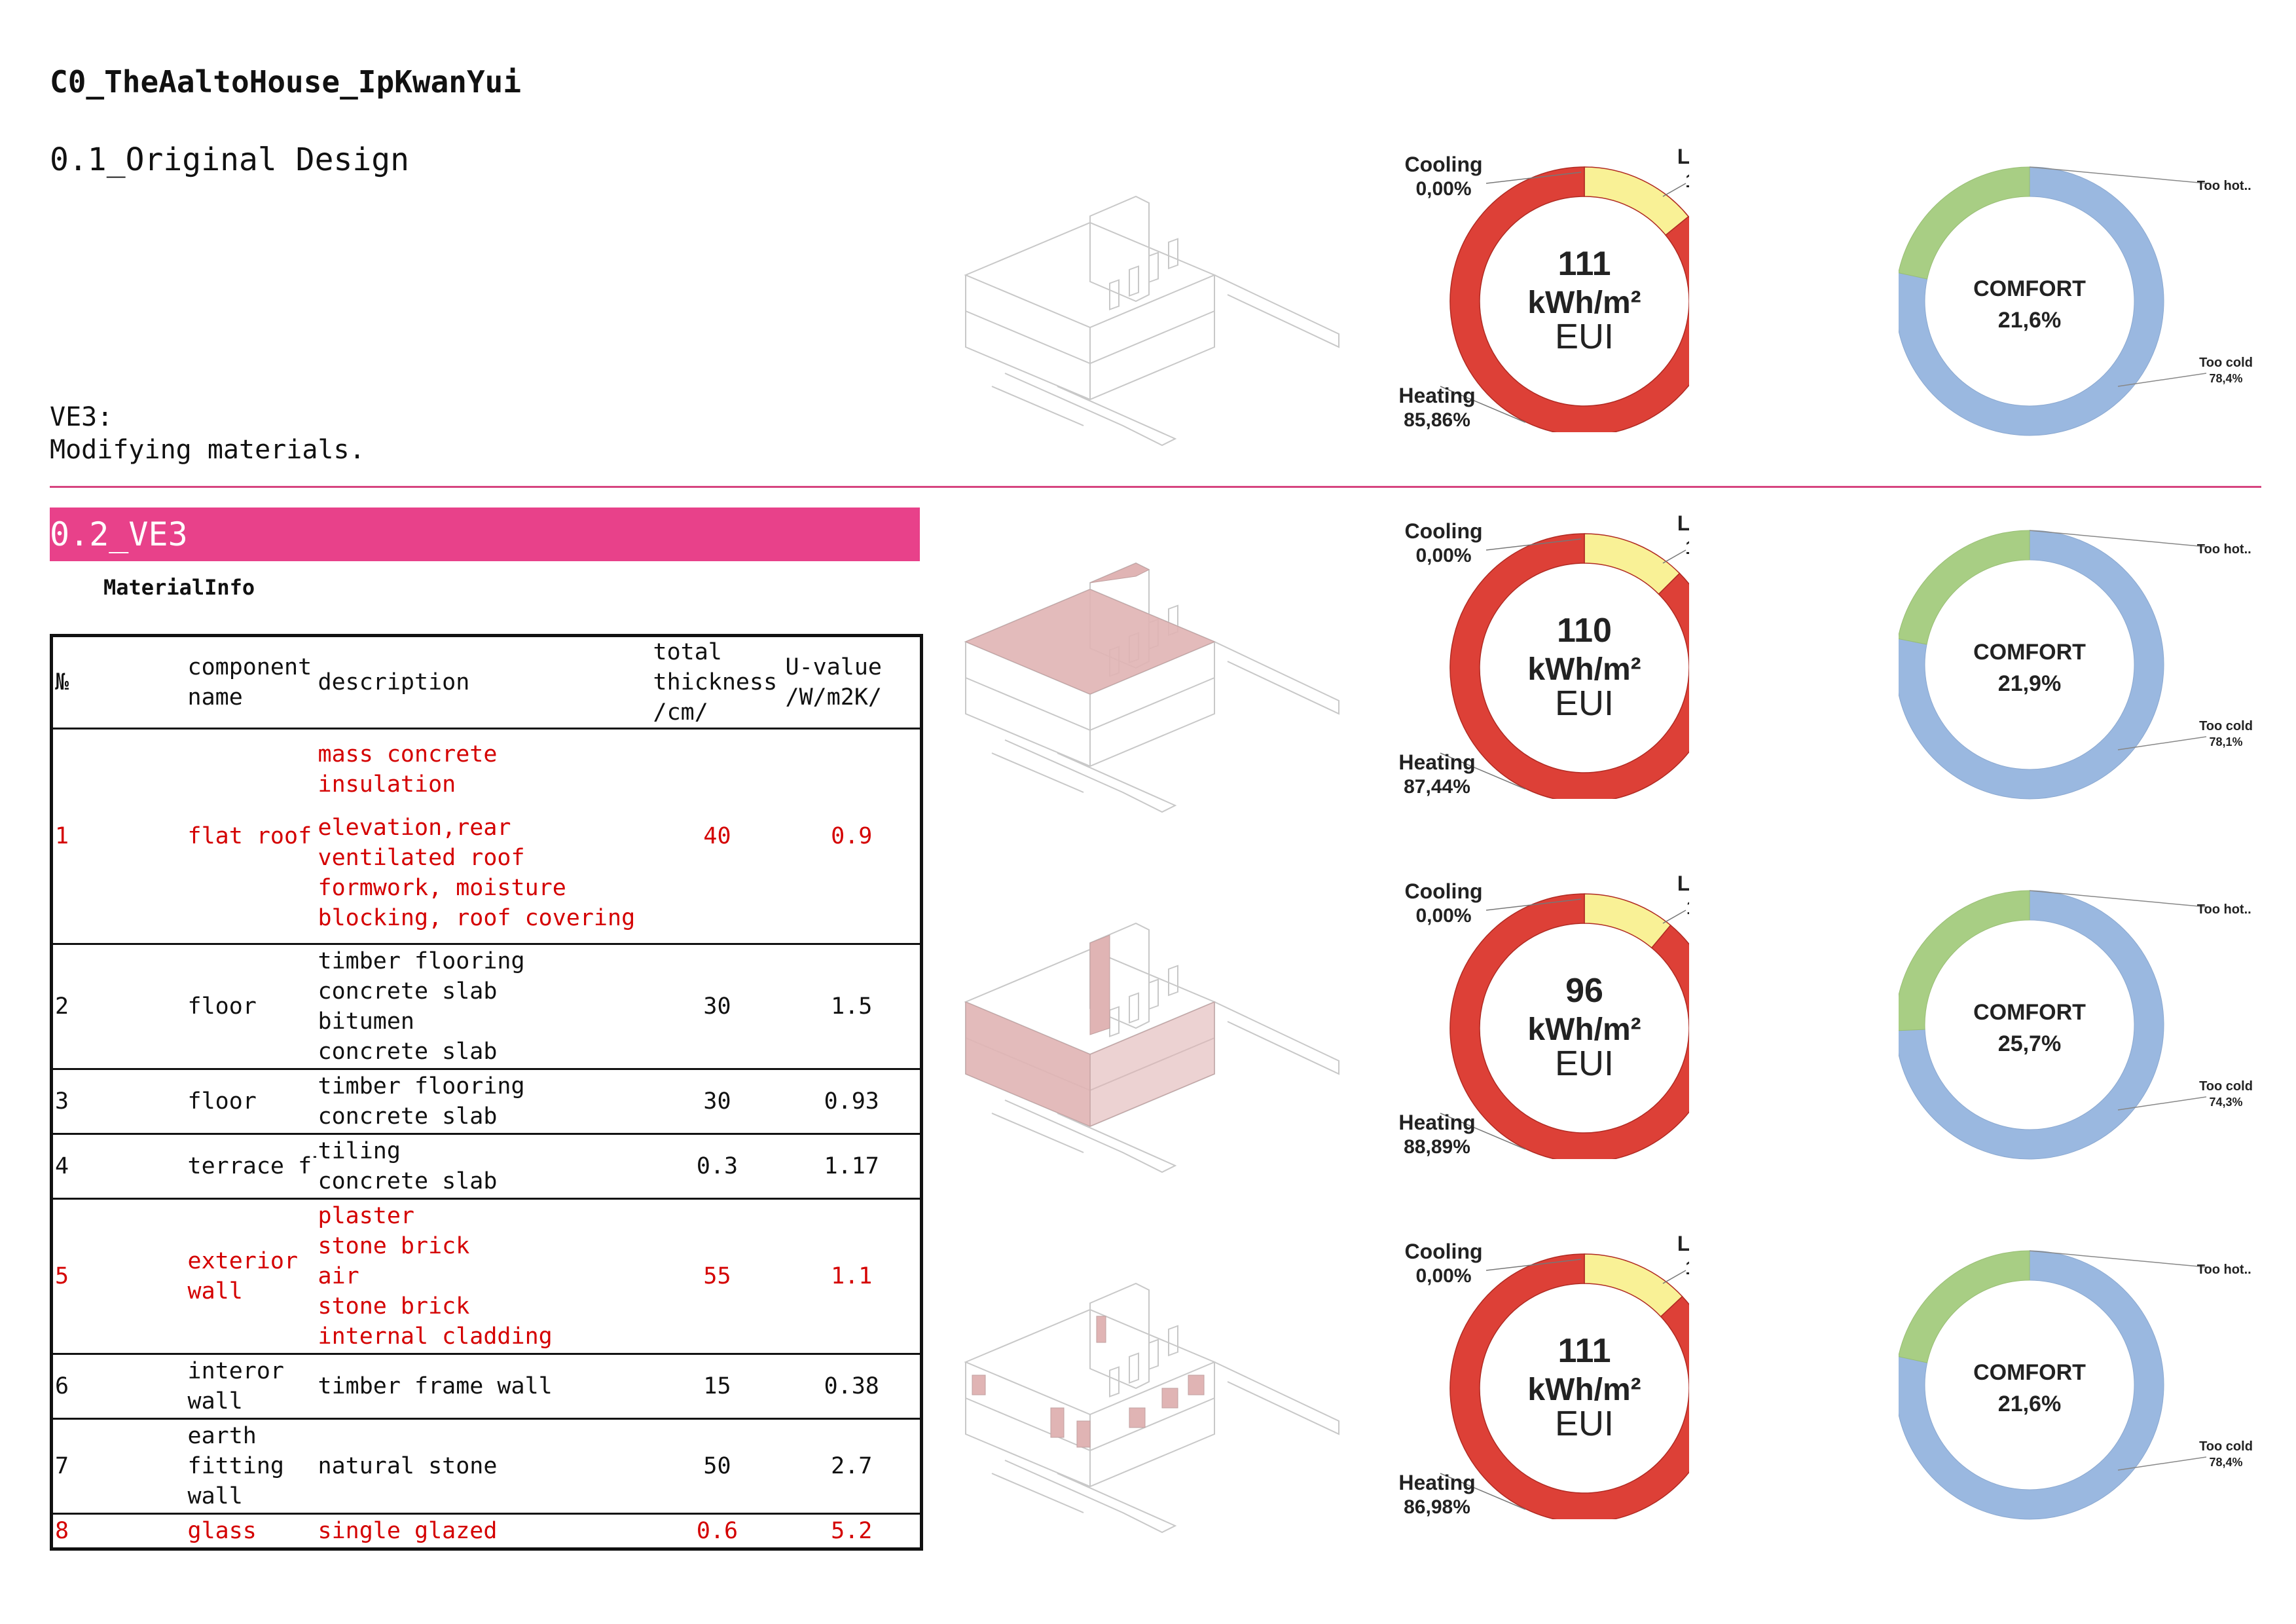 This screenshot has width=2296, height=1624. Describe the element at coordinates (2225, 1102) in the screenshot. I see `label-too-cold-value: 74,3%` at that location.